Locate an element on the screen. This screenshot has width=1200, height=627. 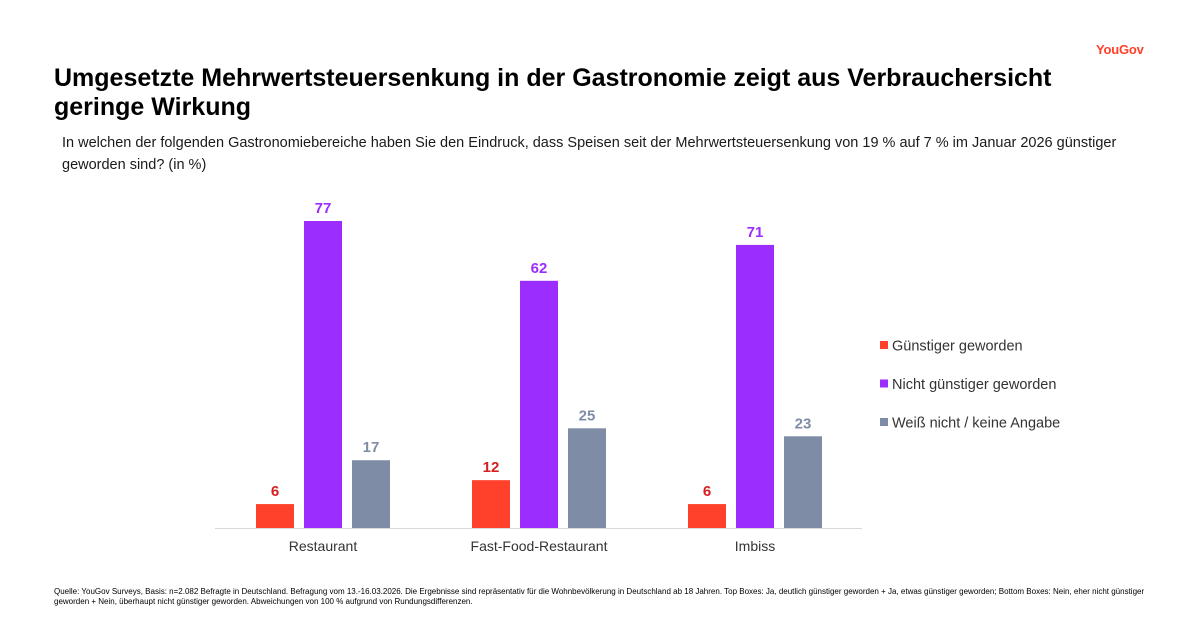
data-label-restaurant-series-1: 6 is located at coordinates (275, 491).